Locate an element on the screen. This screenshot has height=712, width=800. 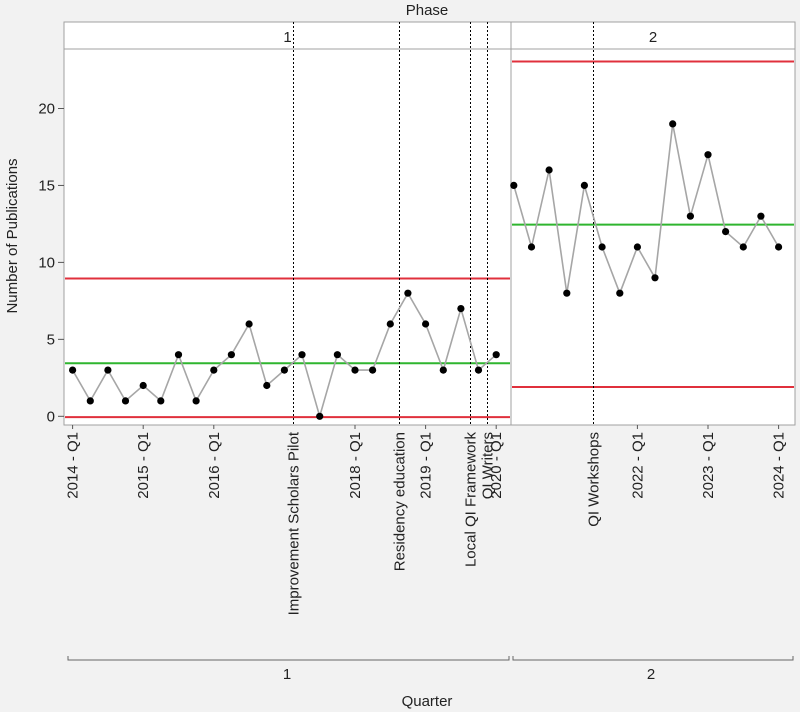
annotation-label-4: QI Workshops is located at coordinates (594, 479).